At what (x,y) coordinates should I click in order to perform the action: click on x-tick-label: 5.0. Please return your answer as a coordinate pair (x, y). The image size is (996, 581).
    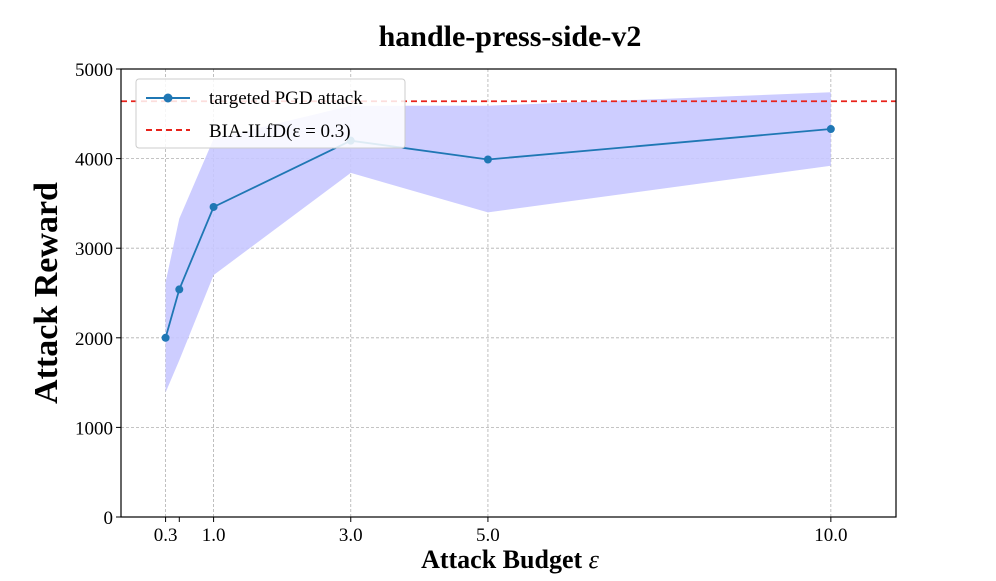
    Looking at the image, I should click on (488, 535).